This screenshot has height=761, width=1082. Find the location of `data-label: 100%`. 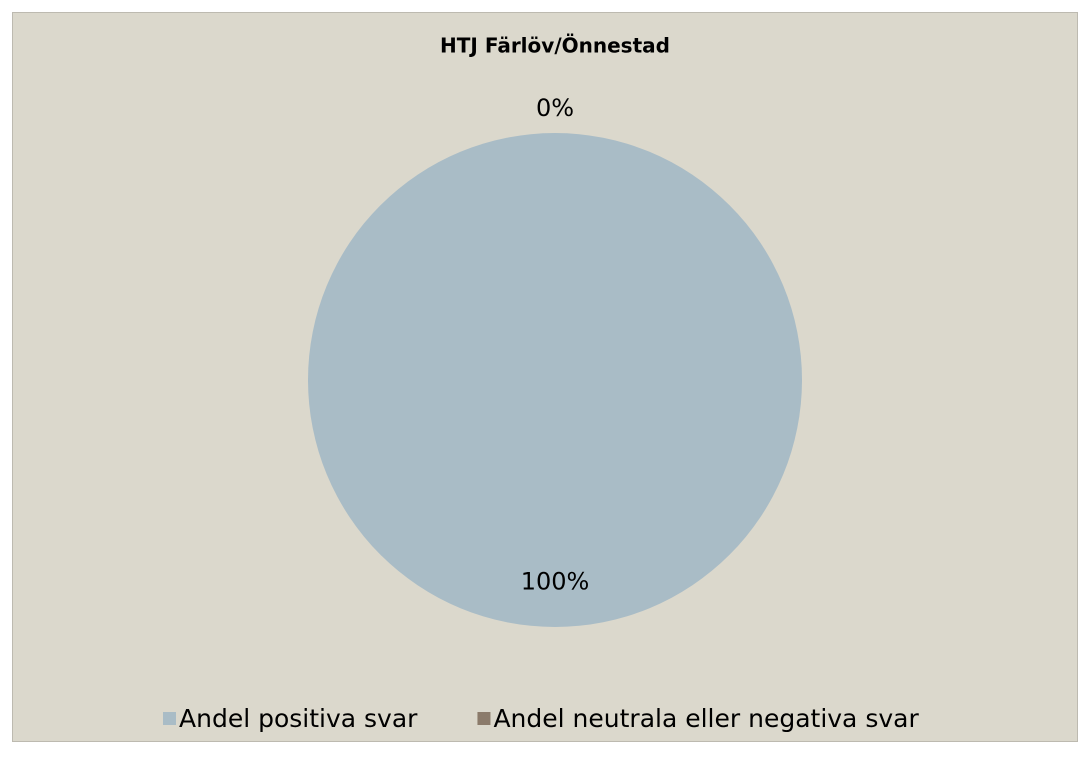

data-label: 100% is located at coordinates (555, 582).